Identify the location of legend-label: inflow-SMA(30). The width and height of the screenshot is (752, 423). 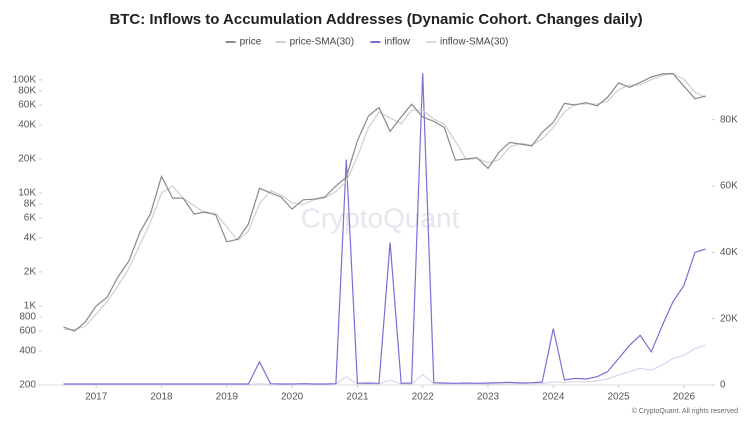
(474, 42).